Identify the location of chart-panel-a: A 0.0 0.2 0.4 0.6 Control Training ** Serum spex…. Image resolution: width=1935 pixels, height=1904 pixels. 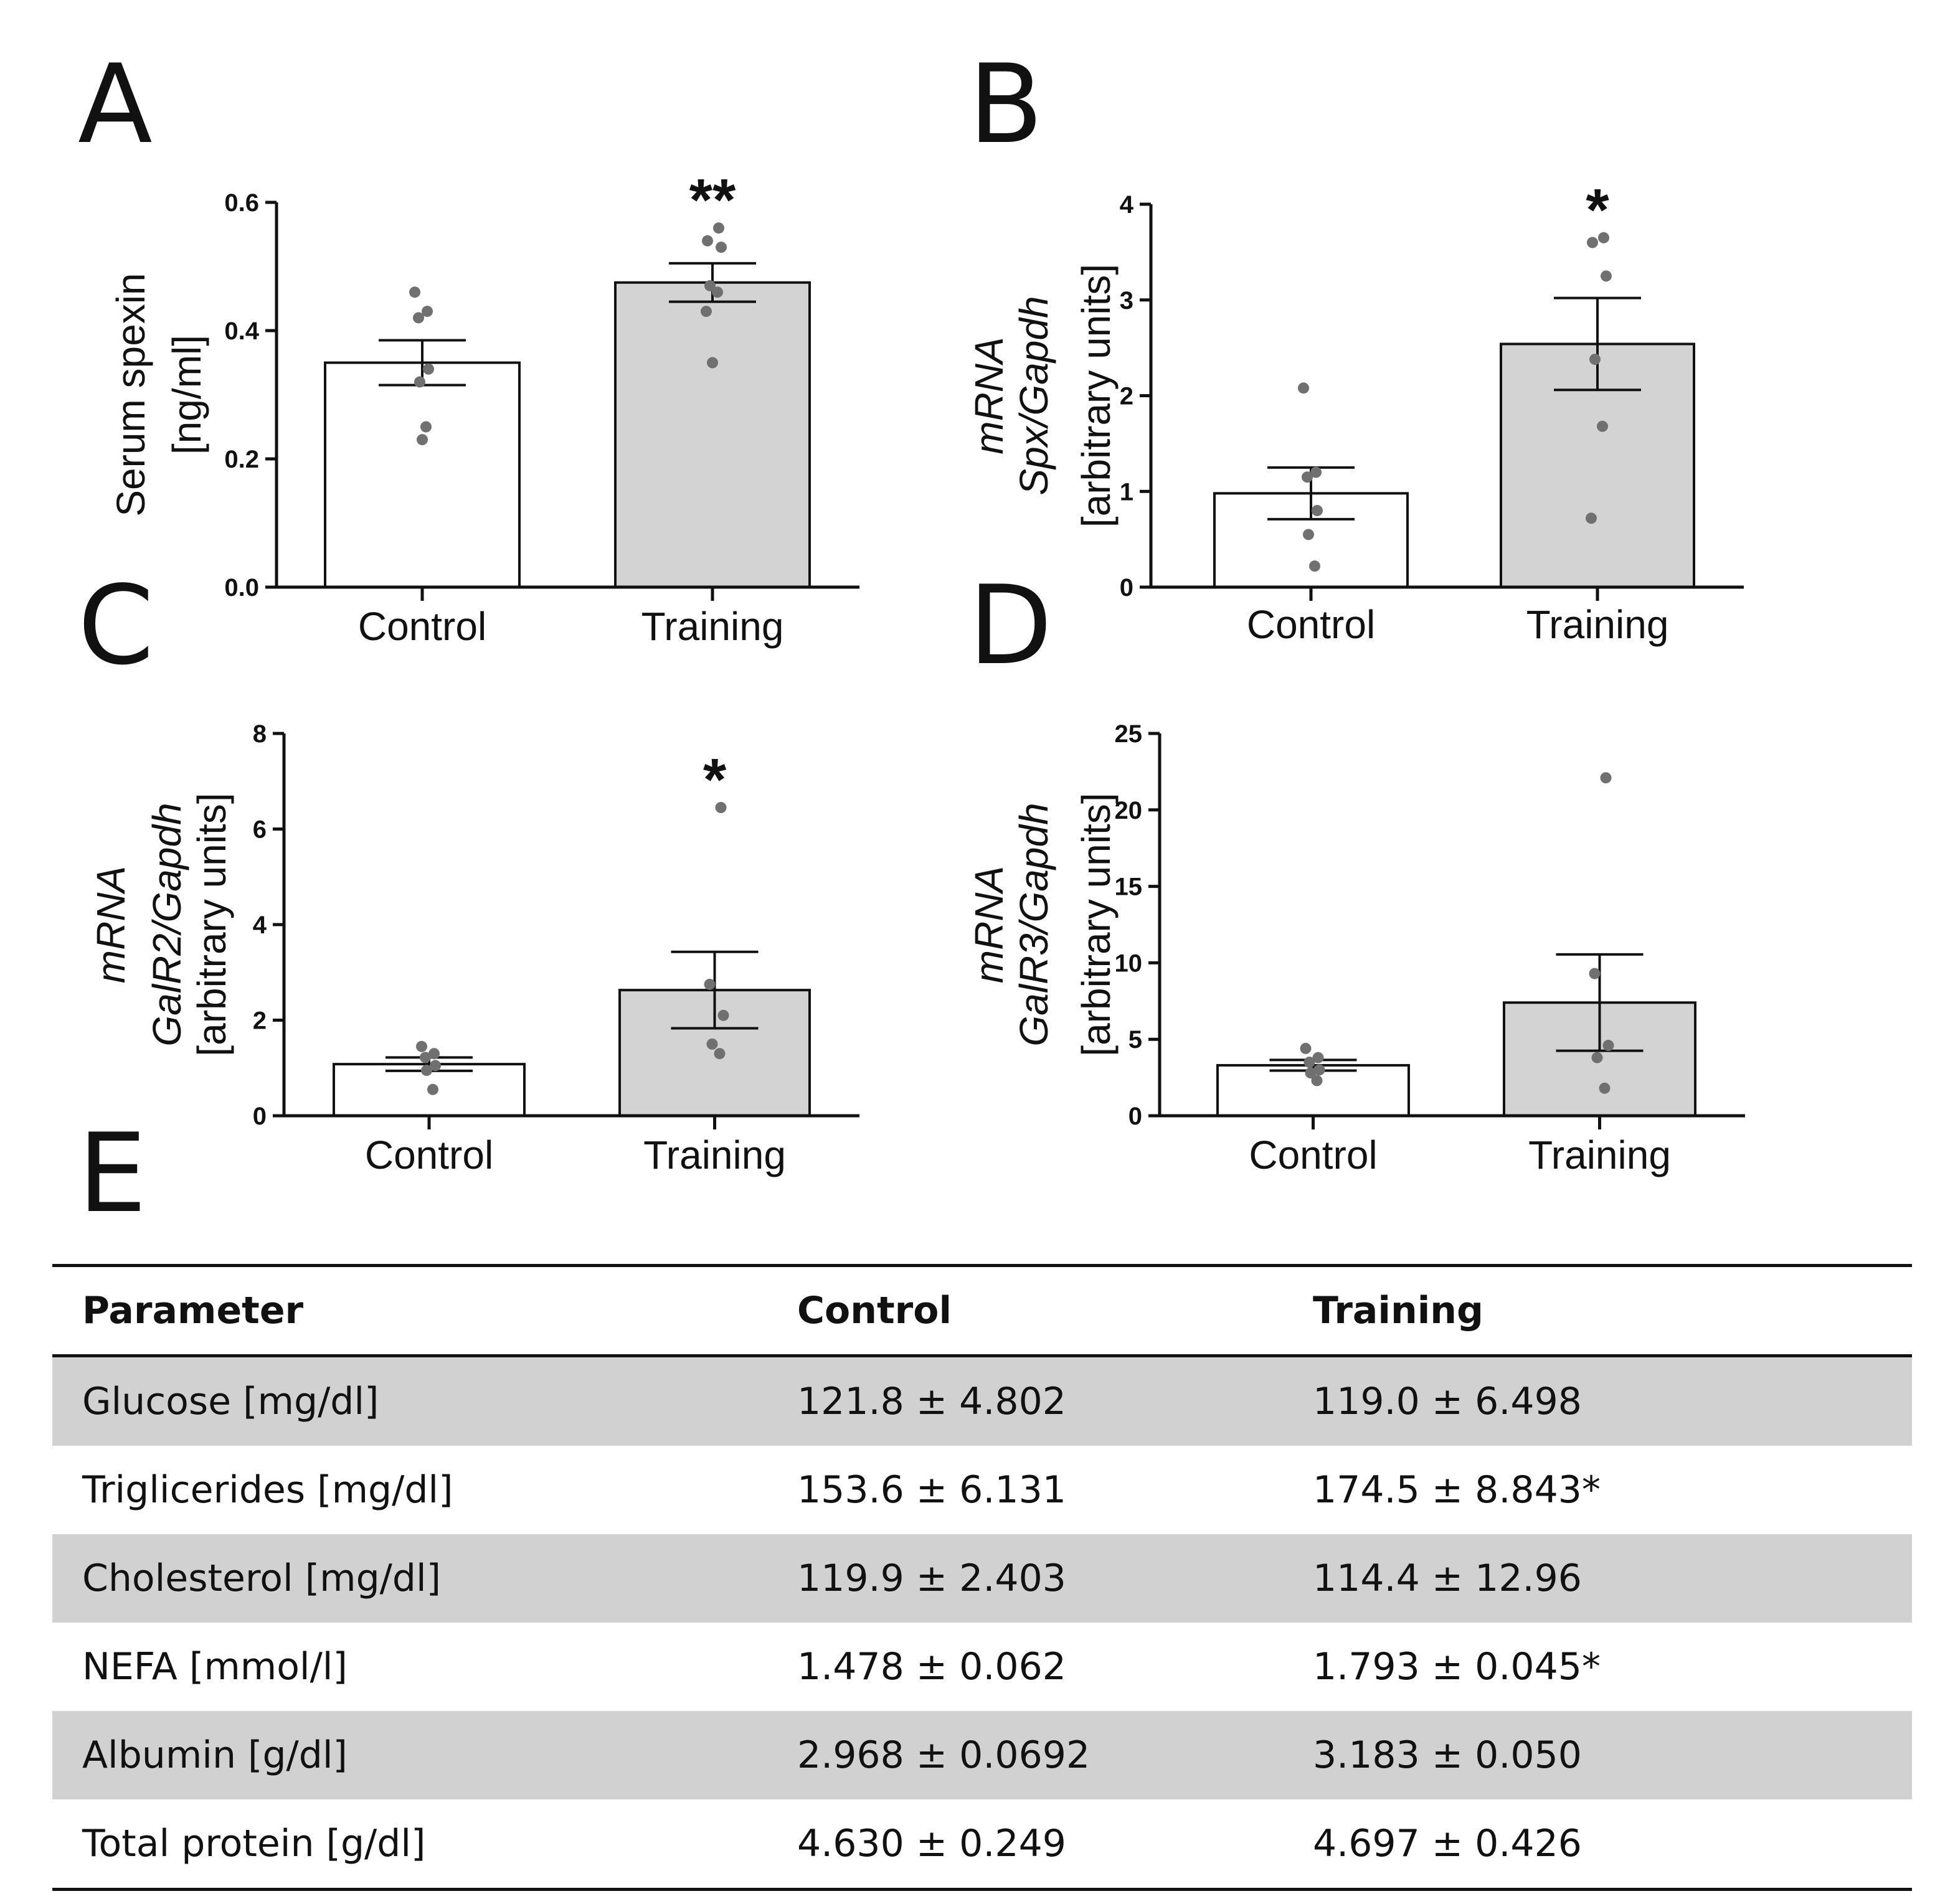
(469, 345).